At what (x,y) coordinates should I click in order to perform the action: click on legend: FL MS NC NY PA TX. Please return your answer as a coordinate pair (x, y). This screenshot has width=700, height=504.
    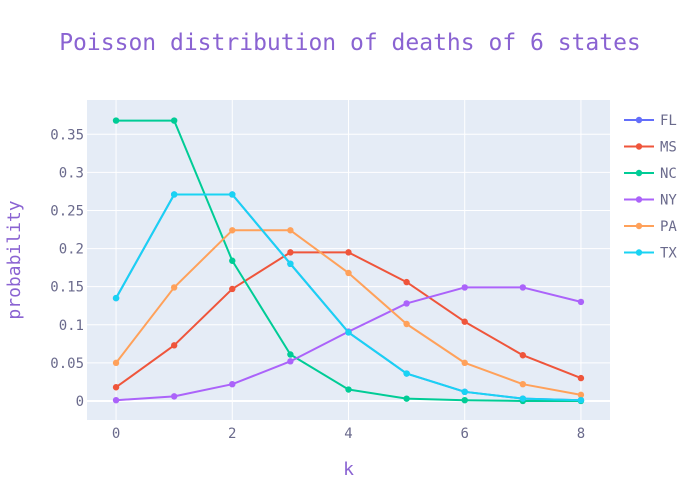
    Looking at the image, I should click on (650, 187).